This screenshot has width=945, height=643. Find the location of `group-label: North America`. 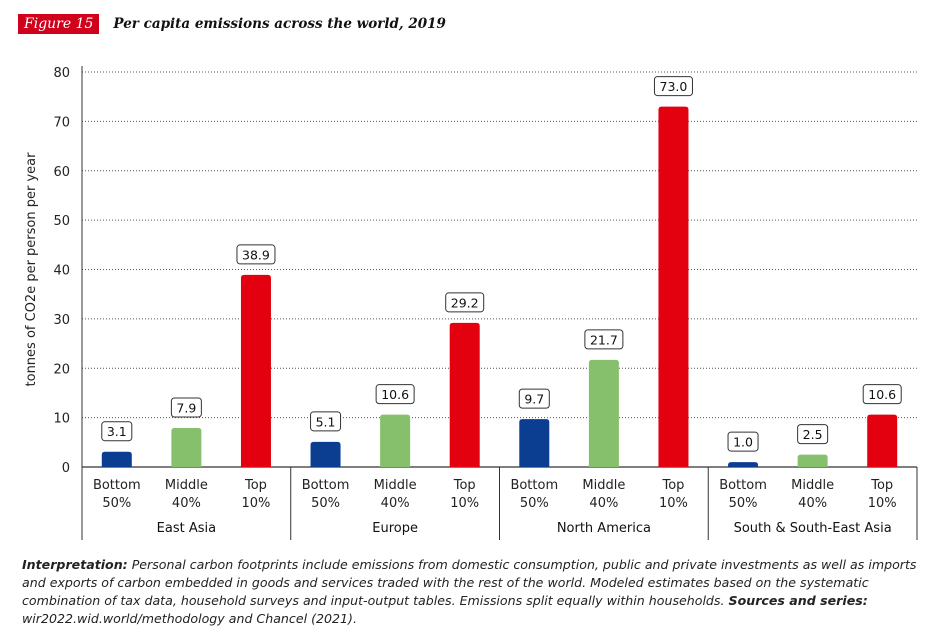

group-label: North America is located at coordinates (604, 528).